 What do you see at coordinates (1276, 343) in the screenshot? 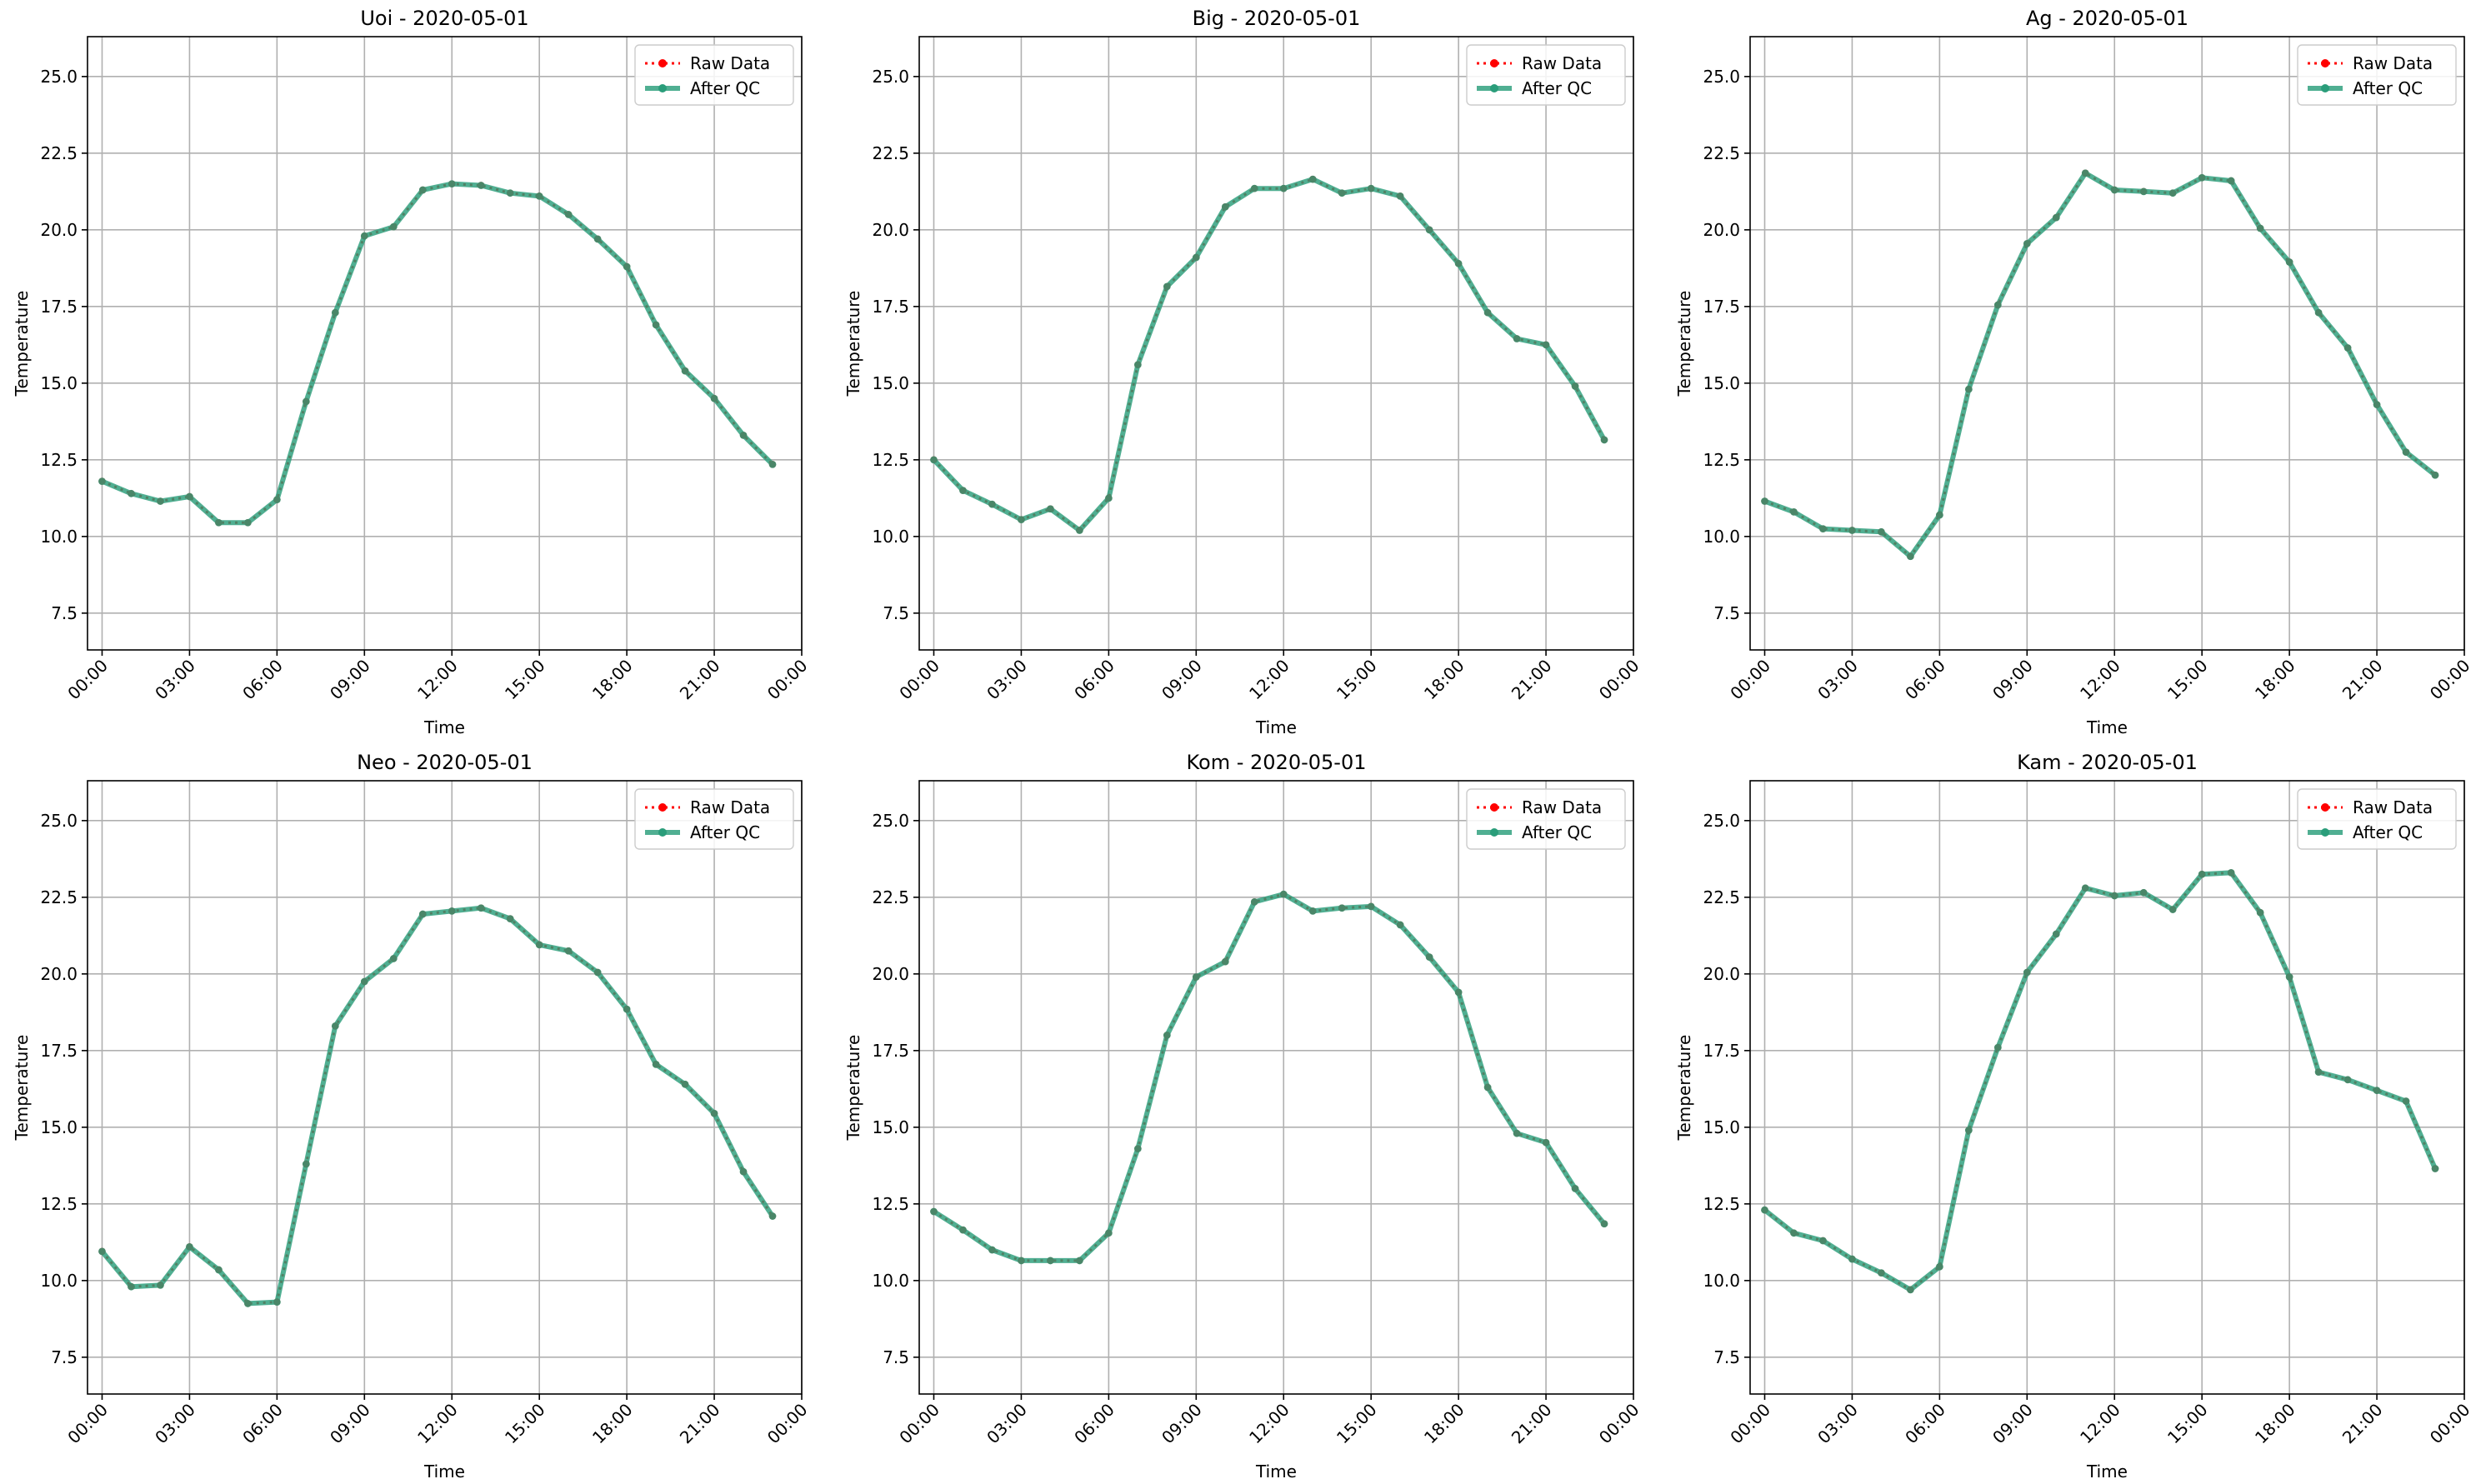
I see `axes-frame` at bounding box center [1276, 343].